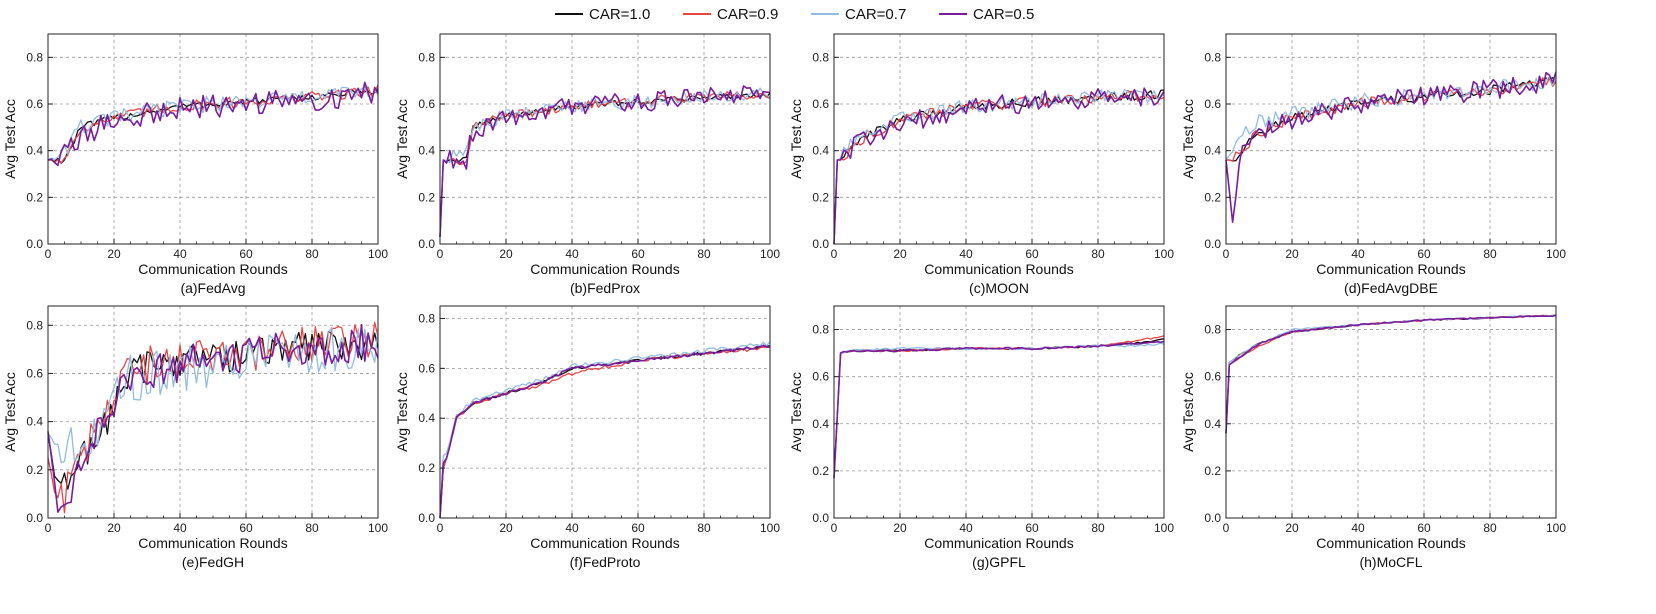 Image resolution: width=1656 pixels, height=614 pixels. What do you see at coordinates (875, 14) in the screenshot?
I see `legend-label: CAR=0.7` at bounding box center [875, 14].